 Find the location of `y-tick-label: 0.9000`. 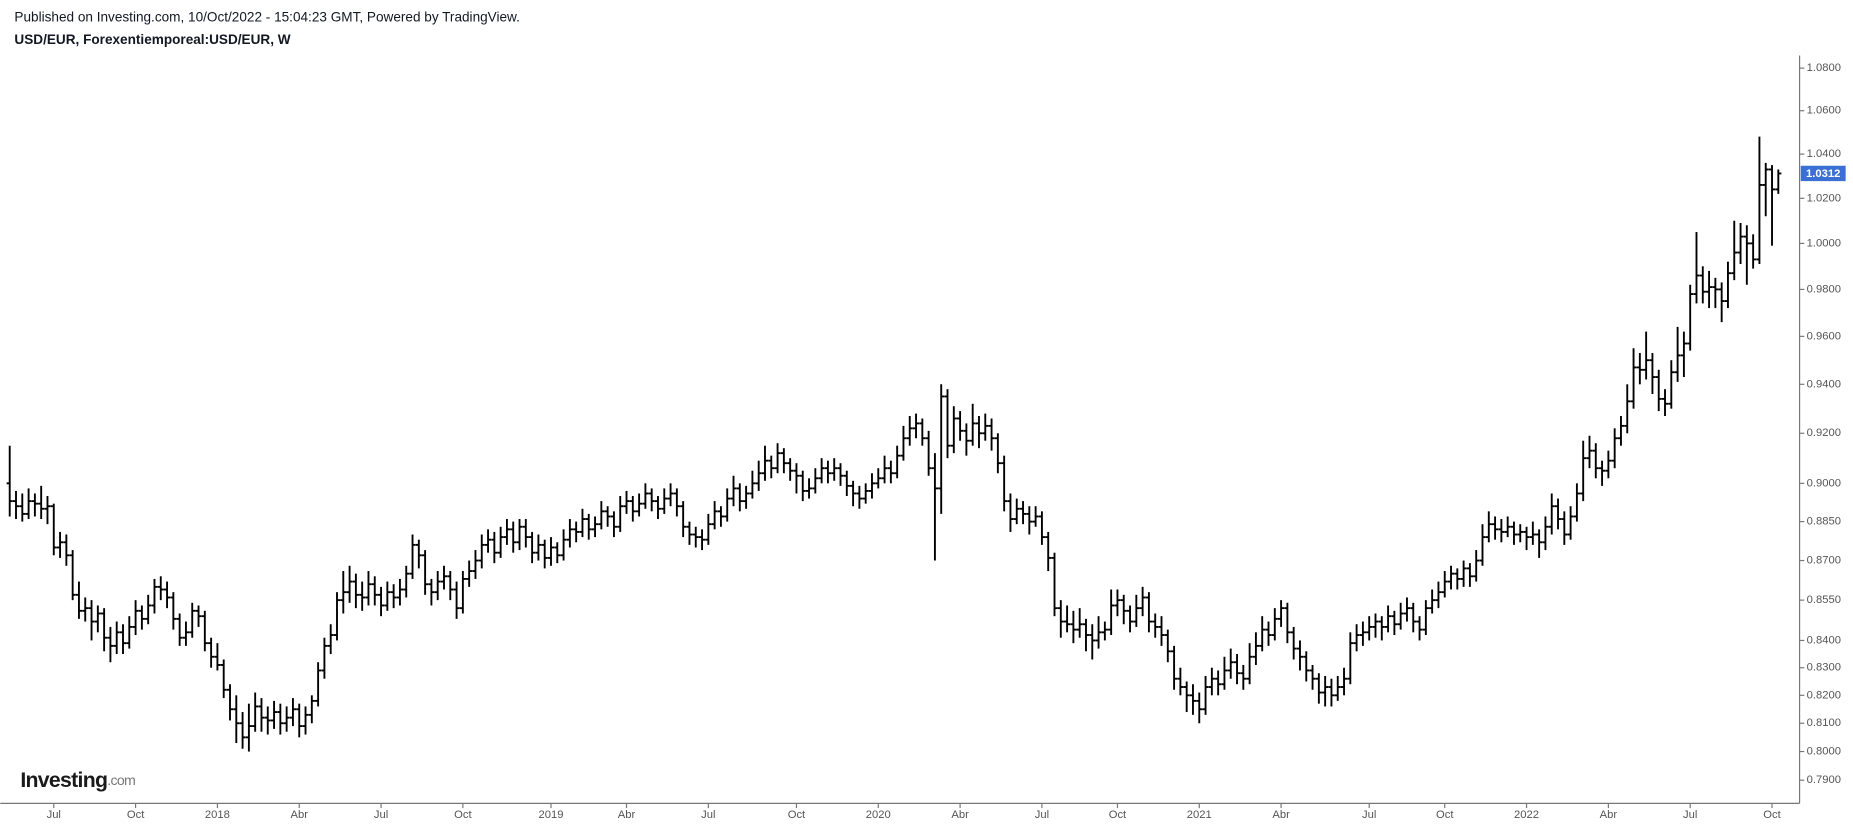

y-tick-label: 0.9000 is located at coordinates (1824, 483).